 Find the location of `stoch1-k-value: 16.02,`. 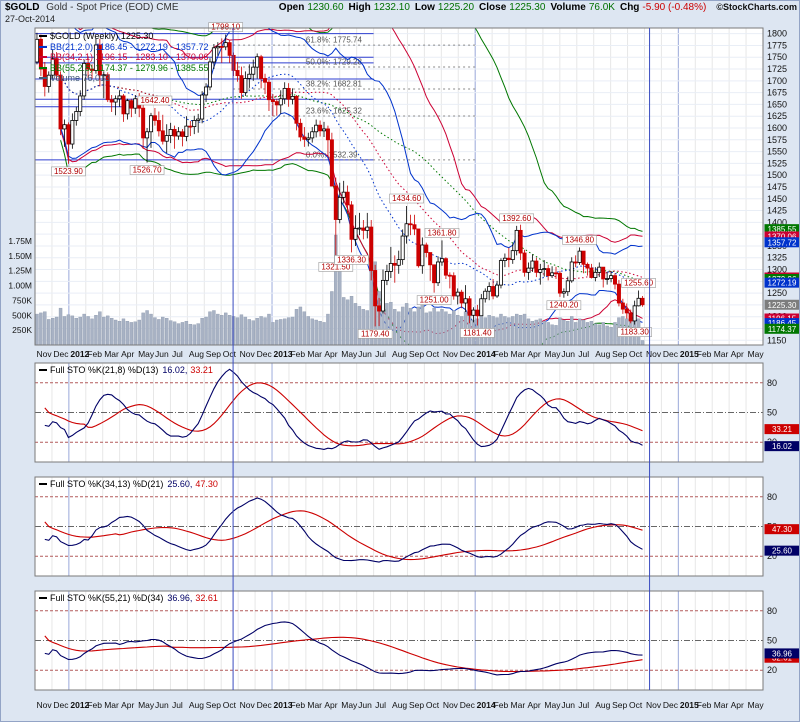

stoch1-k-value: 16.02, is located at coordinates (175, 370).